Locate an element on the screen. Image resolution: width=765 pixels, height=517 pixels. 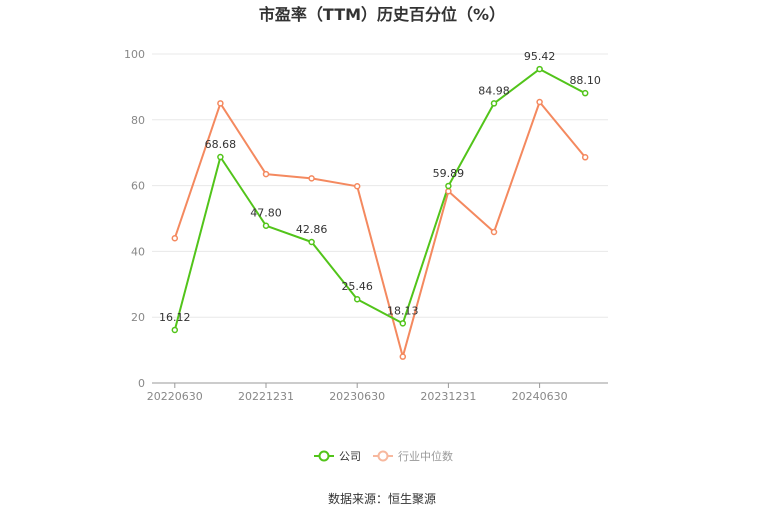
data-label-1: 68.68 is located at coordinates (221, 144).